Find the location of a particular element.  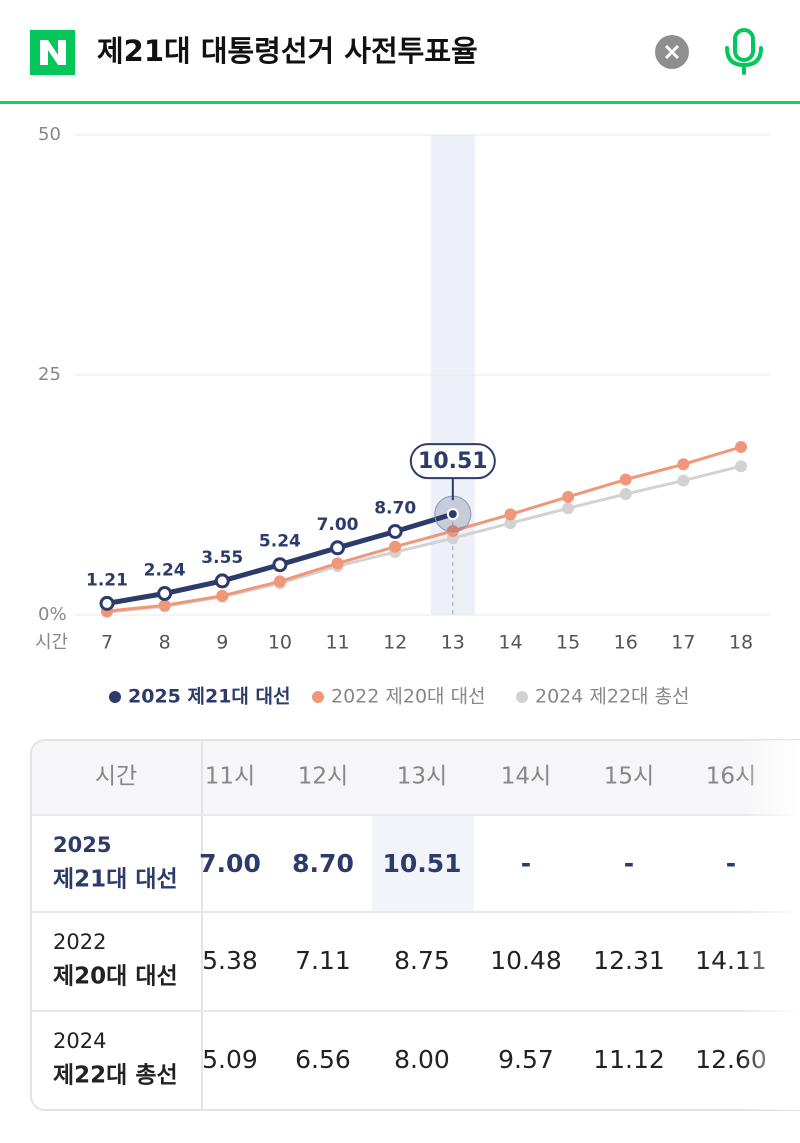

x-tick-label: 14 is located at coordinates (510, 643).